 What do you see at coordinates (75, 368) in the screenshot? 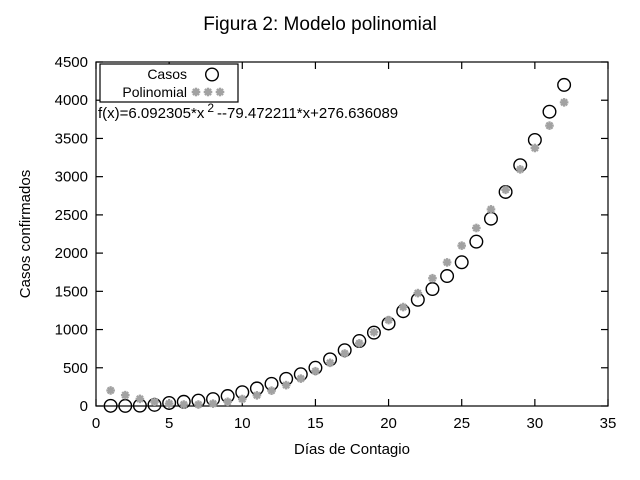
I see `y-tick-label: 500` at bounding box center [75, 368].